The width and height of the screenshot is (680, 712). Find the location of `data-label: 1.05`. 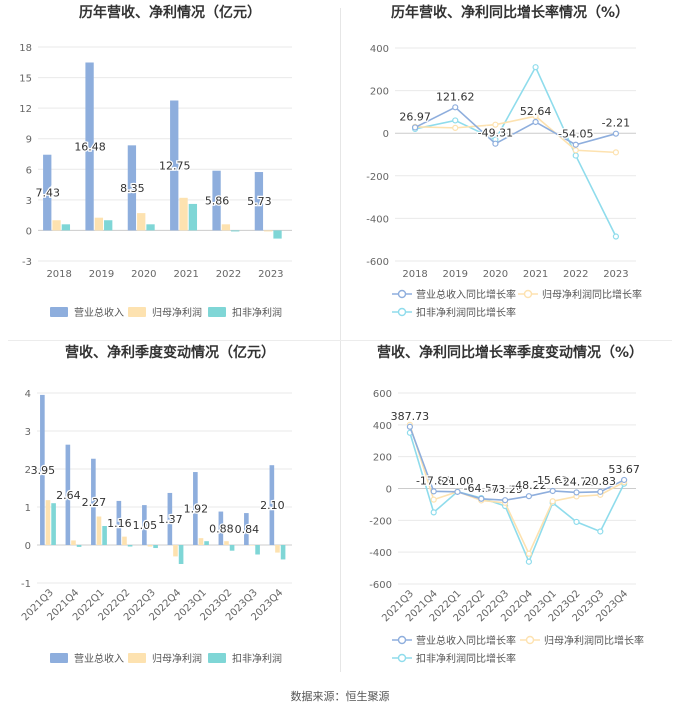

data-label: 1.05 is located at coordinates (145, 525).